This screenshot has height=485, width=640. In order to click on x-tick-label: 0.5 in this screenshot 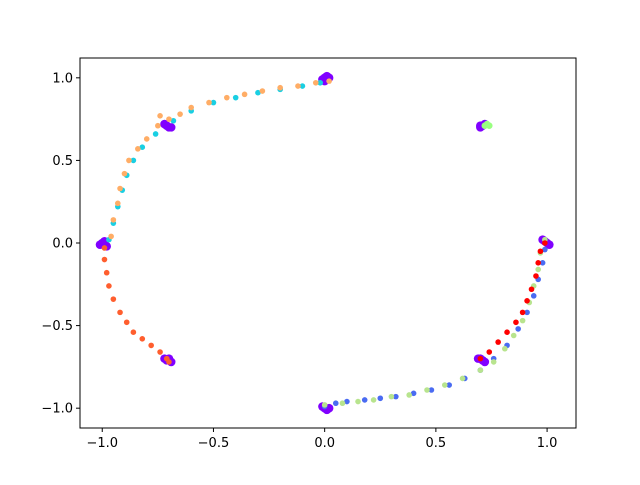, I will do `click(436, 443)`.